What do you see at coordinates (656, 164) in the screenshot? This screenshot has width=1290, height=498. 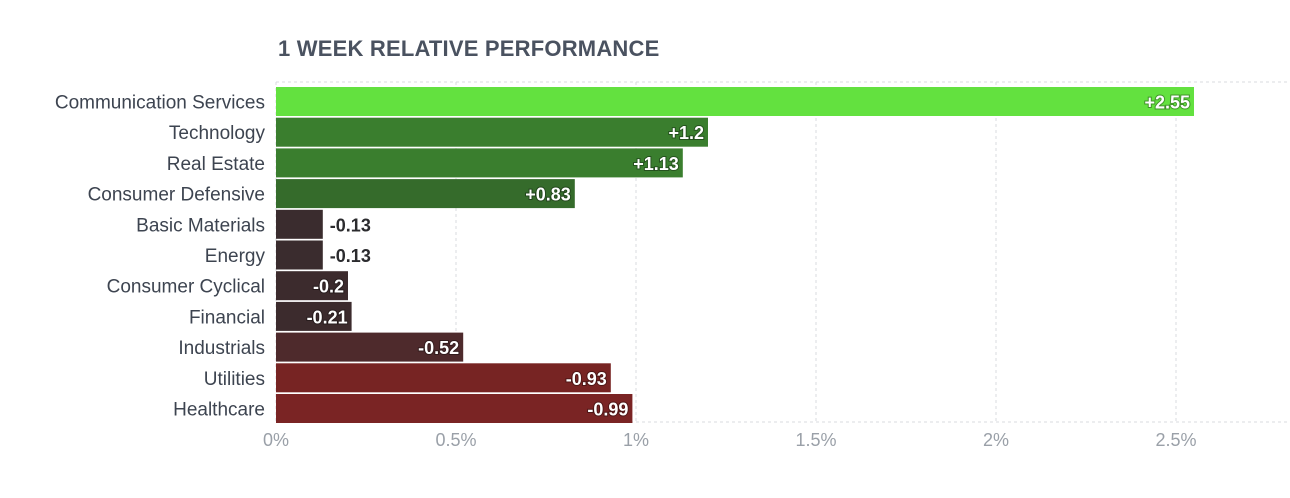 I see `value-label: +1.13` at bounding box center [656, 164].